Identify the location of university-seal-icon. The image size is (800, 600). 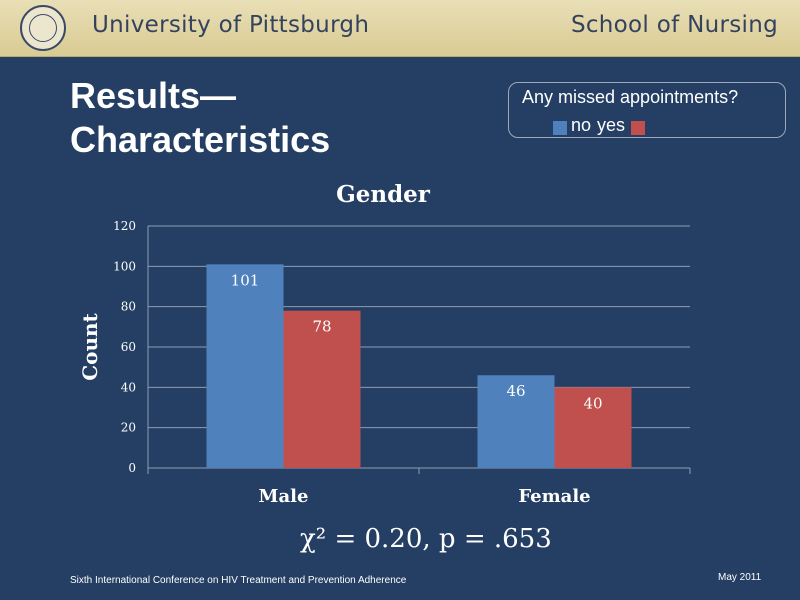
(43, 28).